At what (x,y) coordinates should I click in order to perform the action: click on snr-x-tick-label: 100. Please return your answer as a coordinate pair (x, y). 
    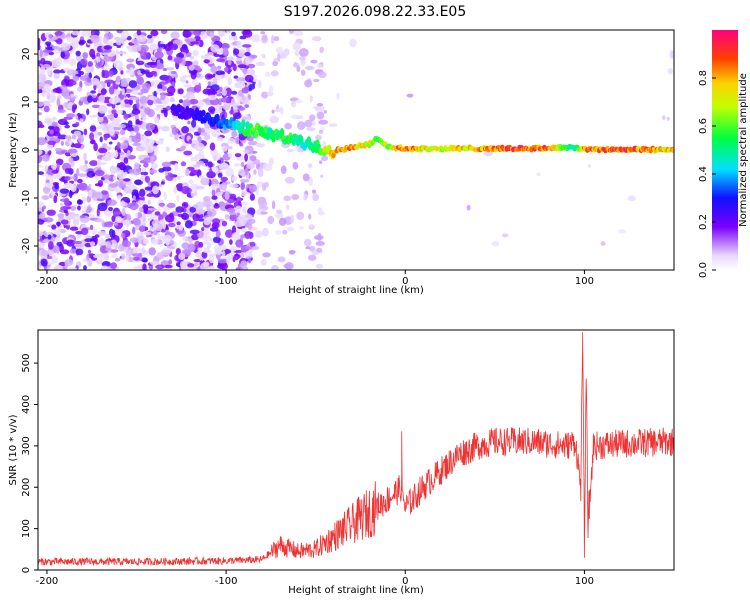
    Looking at the image, I should click on (584, 581).